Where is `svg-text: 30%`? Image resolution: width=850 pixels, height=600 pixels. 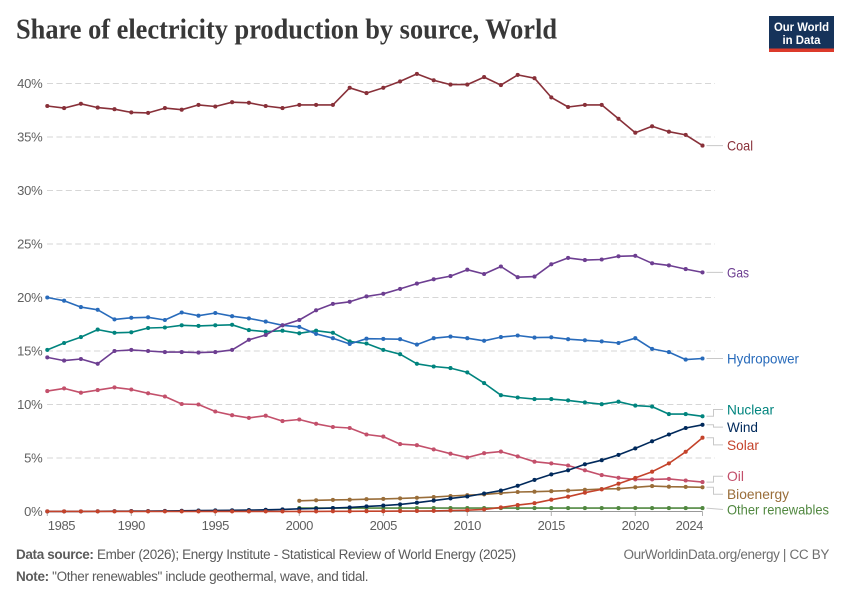 svg-text: 30% is located at coordinates (30, 190).